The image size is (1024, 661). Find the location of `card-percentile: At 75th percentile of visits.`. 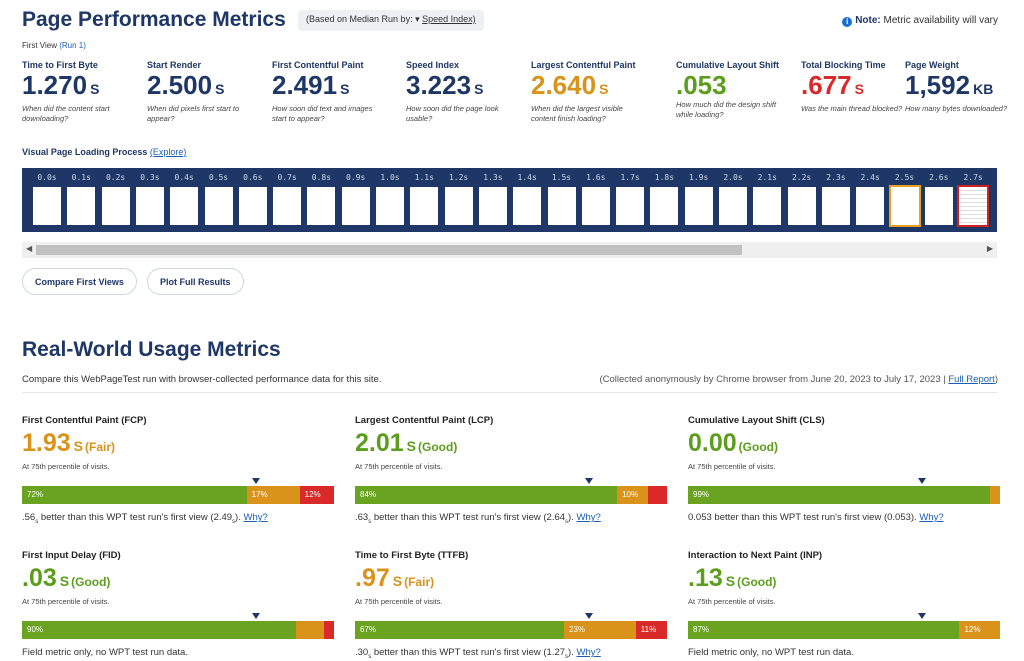

card-percentile: At 75th percentile of visits. is located at coordinates (399, 601).